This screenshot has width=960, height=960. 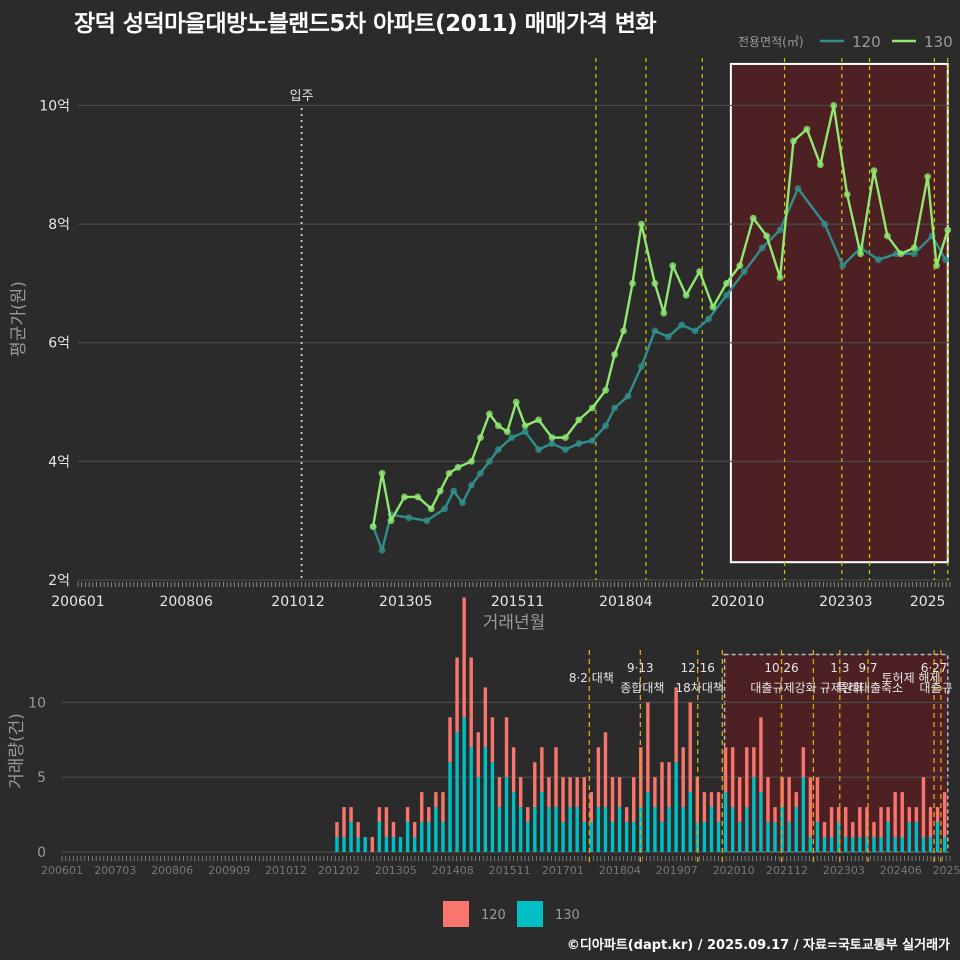 I want to click on event-label: 8·2 대책, so click(x=591, y=677).